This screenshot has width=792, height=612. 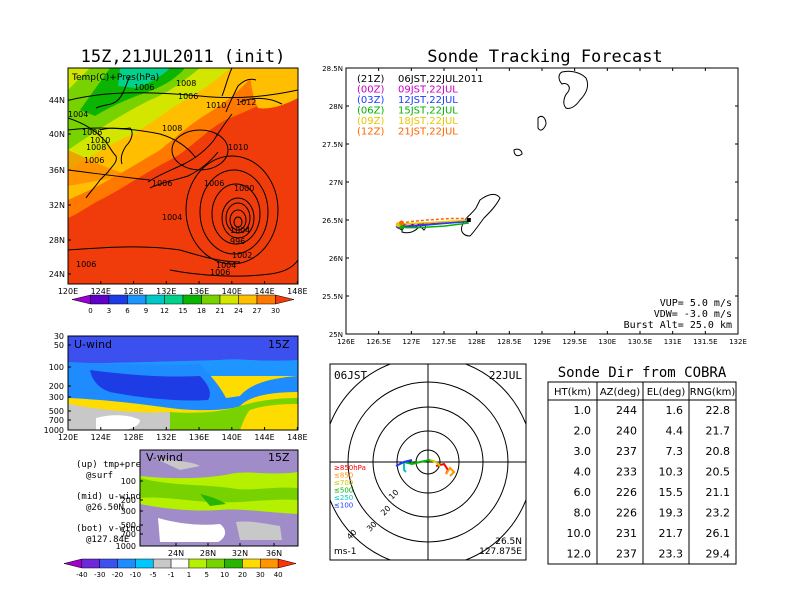 What do you see at coordinates (189, 575) in the screenshot?
I see `vwind-colorbar-label: 1` at bounding box center [189, 575].